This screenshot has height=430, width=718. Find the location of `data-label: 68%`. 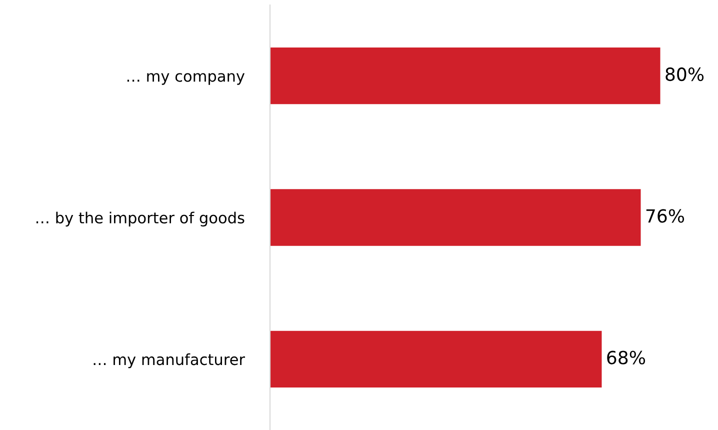

data-label: 68% is located at coordinates (626, 357).